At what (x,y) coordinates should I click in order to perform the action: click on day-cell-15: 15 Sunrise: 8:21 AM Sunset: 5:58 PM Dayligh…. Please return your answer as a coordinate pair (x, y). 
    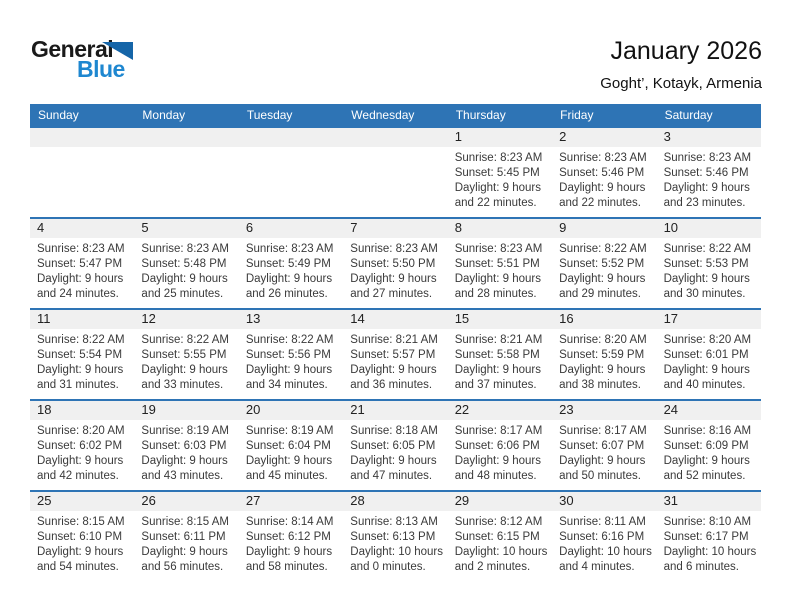
    Looking at the image, I should click on (500, 354).